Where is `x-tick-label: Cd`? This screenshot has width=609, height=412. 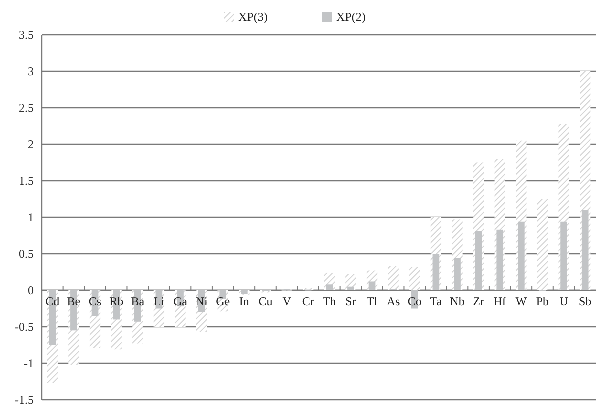
x-tick-label: Cd is located at coordinates (53, 301).